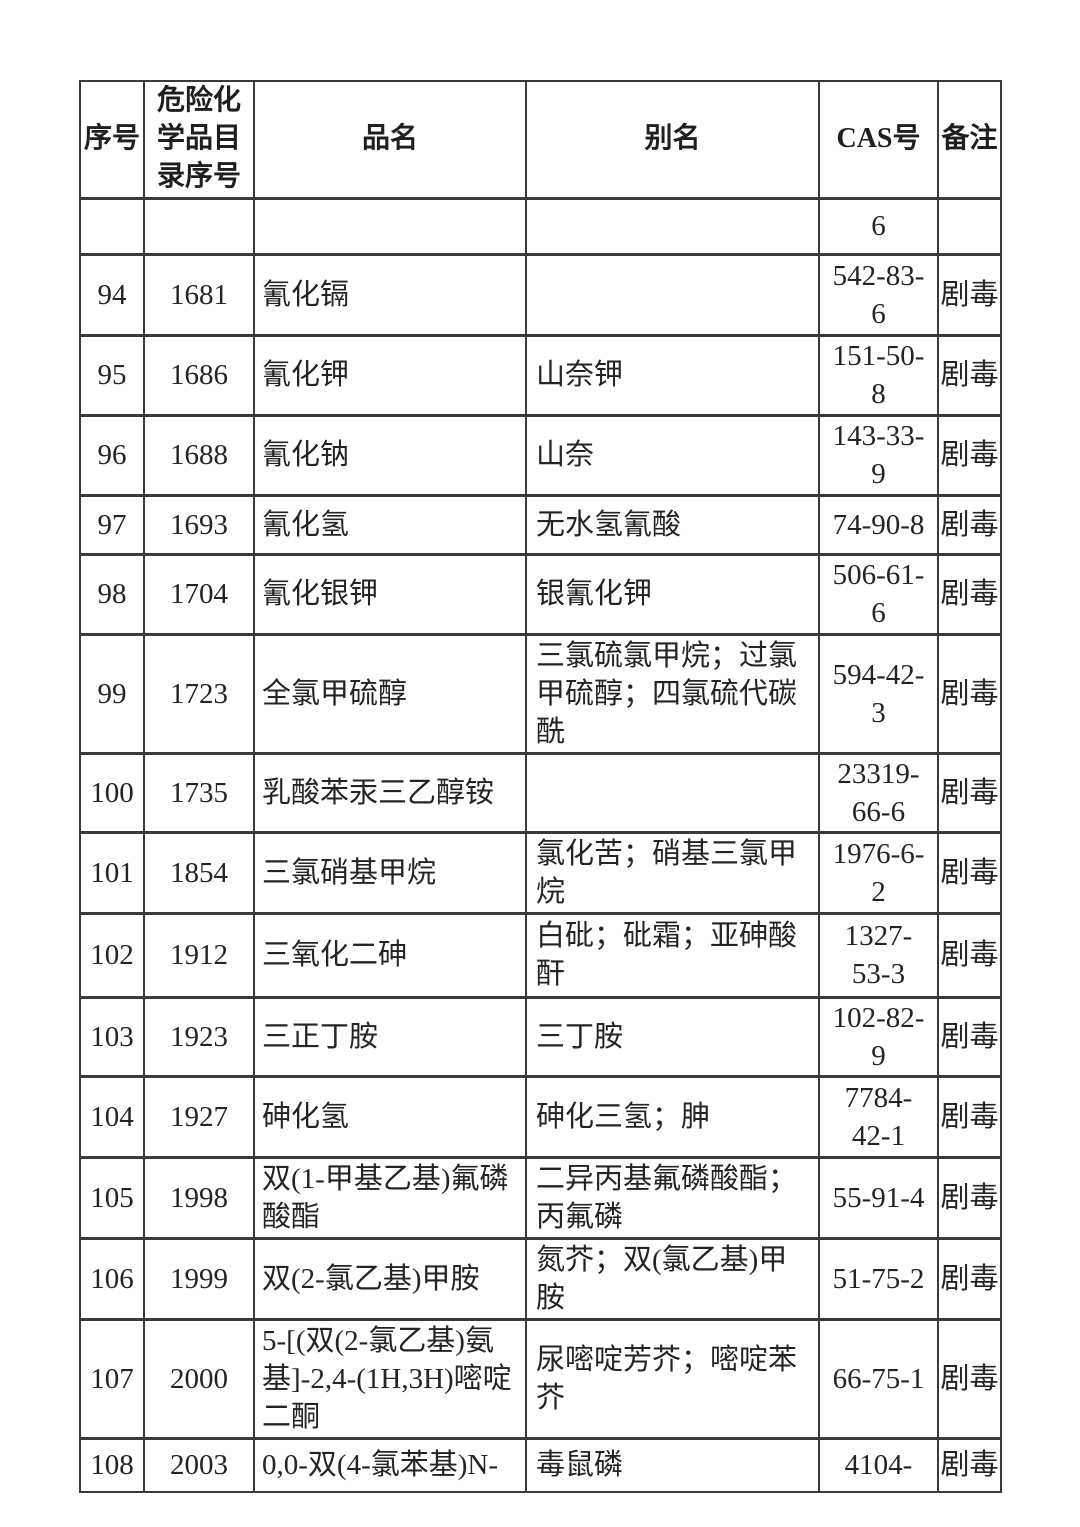  I want to click on cell-product-name: 氰化钠, so click(390, 454).